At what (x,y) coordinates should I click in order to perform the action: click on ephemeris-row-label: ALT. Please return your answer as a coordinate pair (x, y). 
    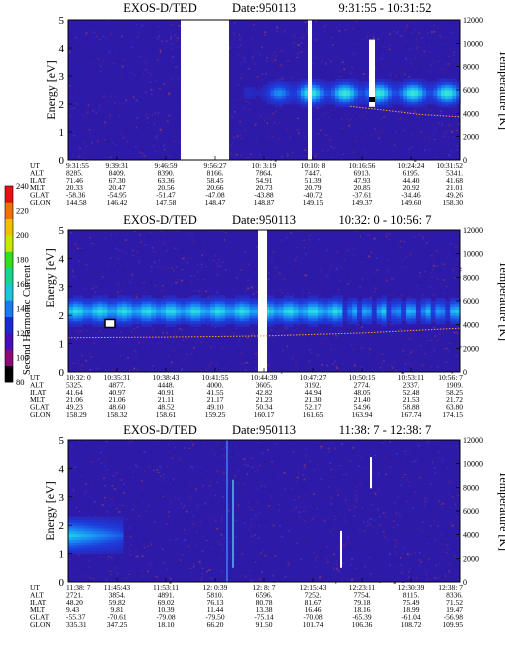
    Looking at the image, I should click on (37, 384).